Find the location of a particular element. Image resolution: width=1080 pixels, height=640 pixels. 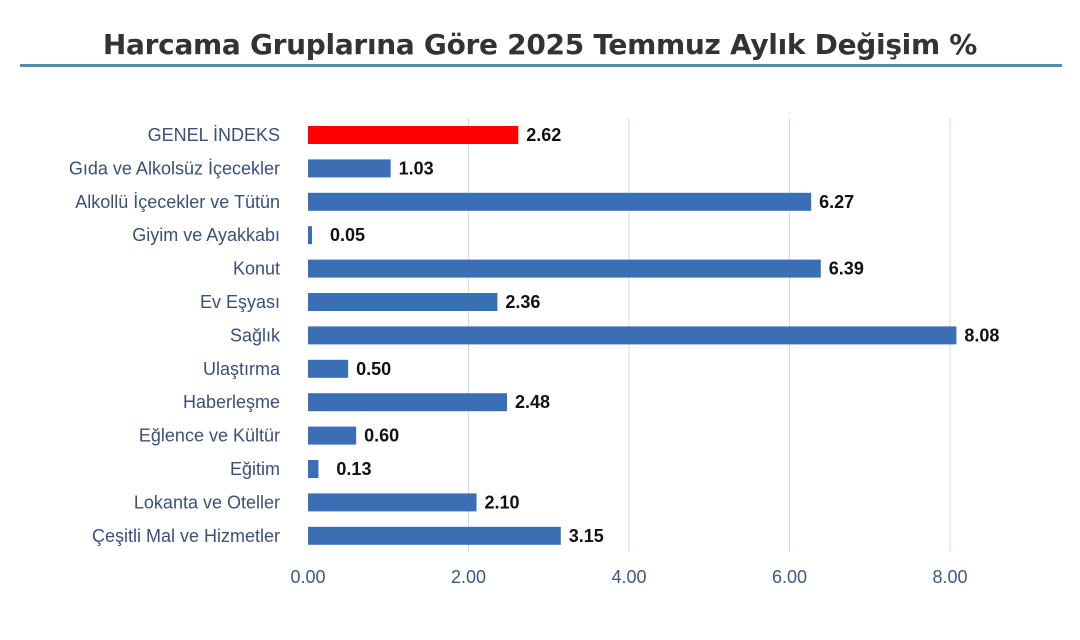

category-label: Ev Eşyası is located at coordinates (240, 302).